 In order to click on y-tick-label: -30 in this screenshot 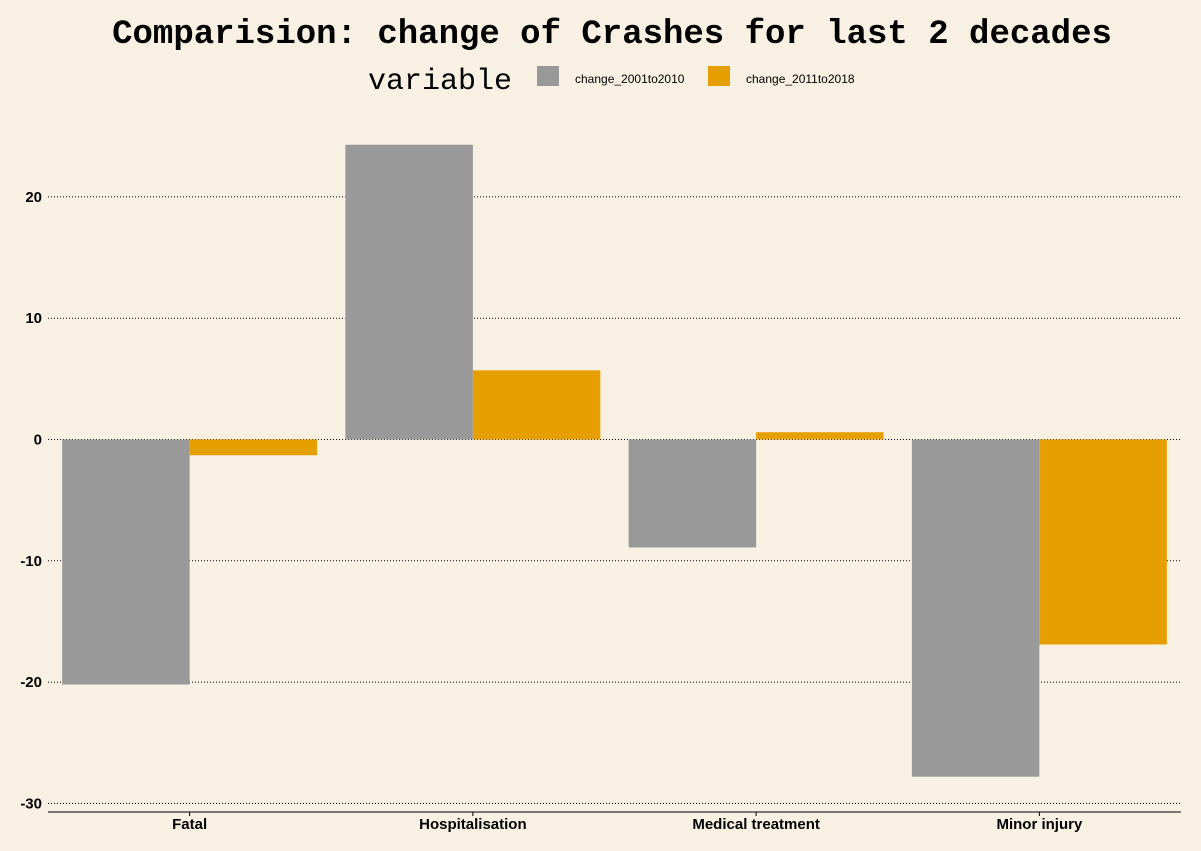, I will do `click(31, 803)`.